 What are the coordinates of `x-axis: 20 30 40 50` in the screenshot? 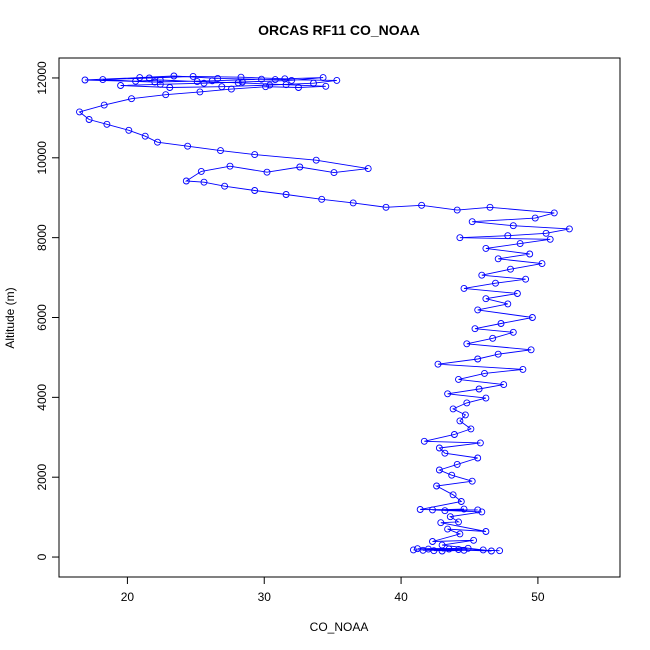 It's located at (333, 590).